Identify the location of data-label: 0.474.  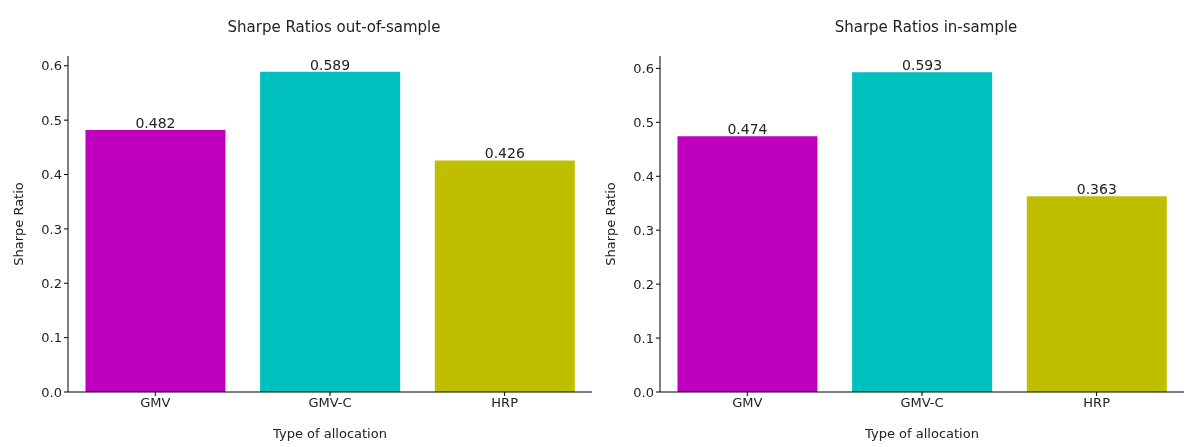
(747, 129).